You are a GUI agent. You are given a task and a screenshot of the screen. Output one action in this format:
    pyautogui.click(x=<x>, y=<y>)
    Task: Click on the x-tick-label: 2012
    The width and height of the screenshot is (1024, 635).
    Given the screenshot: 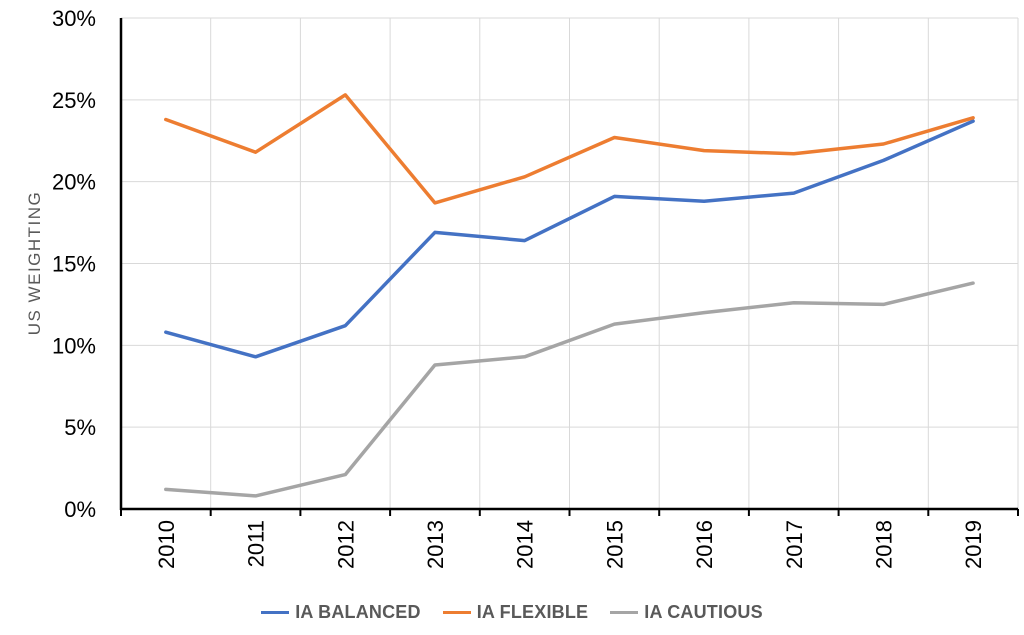 What is the action you would take?
    pyautogui.click(x=345, y=544)
    